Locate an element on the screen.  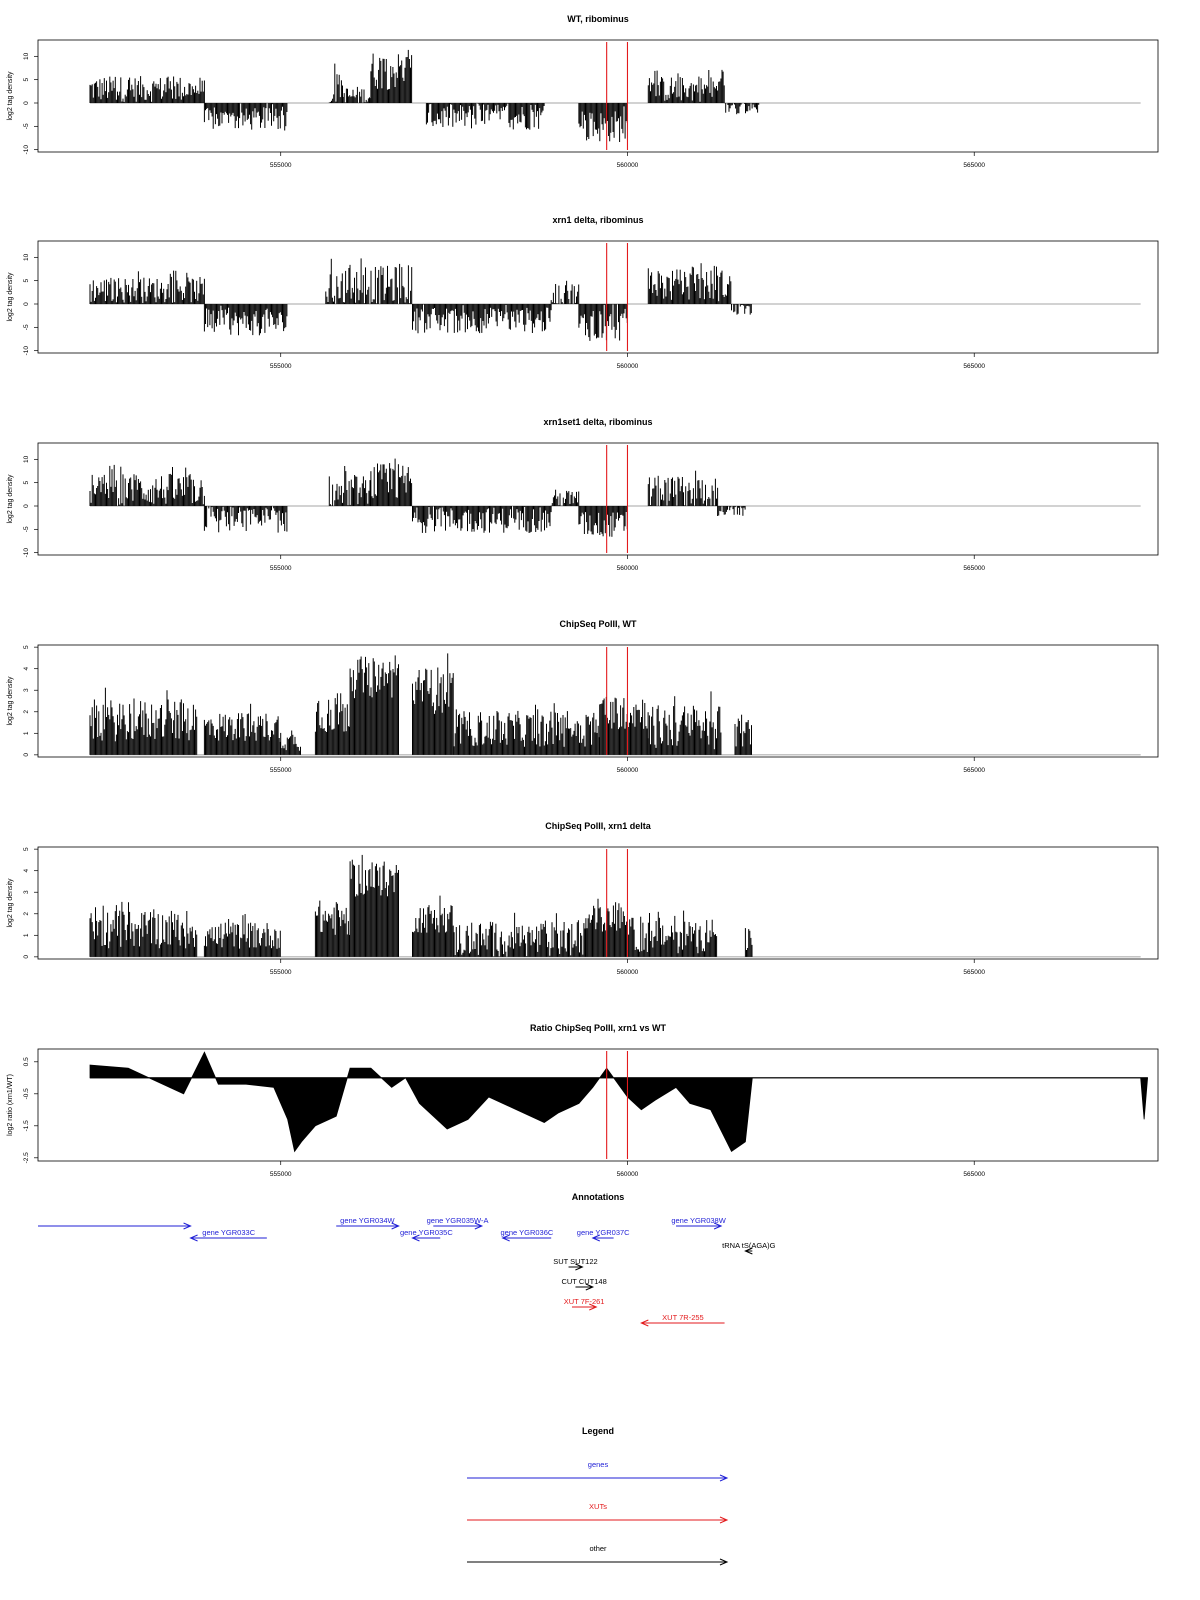
y-tick-label: -2.5 is located at coordinates (26, 1158).